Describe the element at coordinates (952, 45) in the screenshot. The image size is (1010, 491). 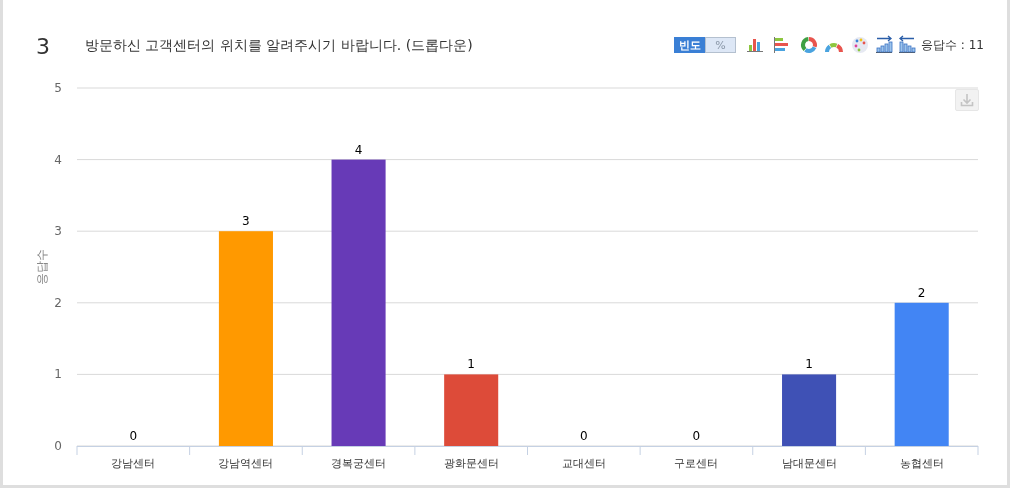
I see `text: 응답수 : 11` at that location.